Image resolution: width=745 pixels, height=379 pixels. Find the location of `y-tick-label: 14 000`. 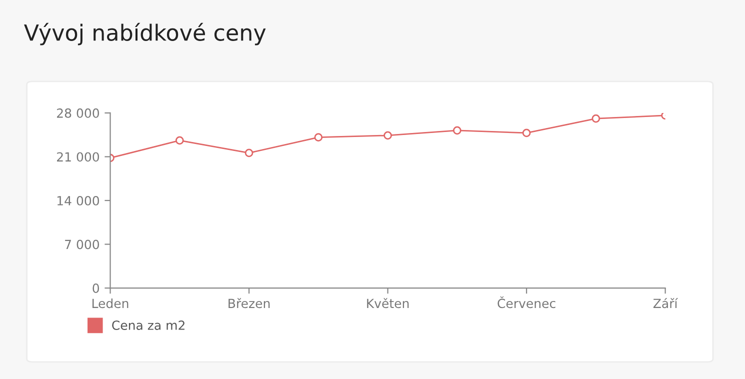

y-tick-label: 14 000 is located at coordinates (78, 201).